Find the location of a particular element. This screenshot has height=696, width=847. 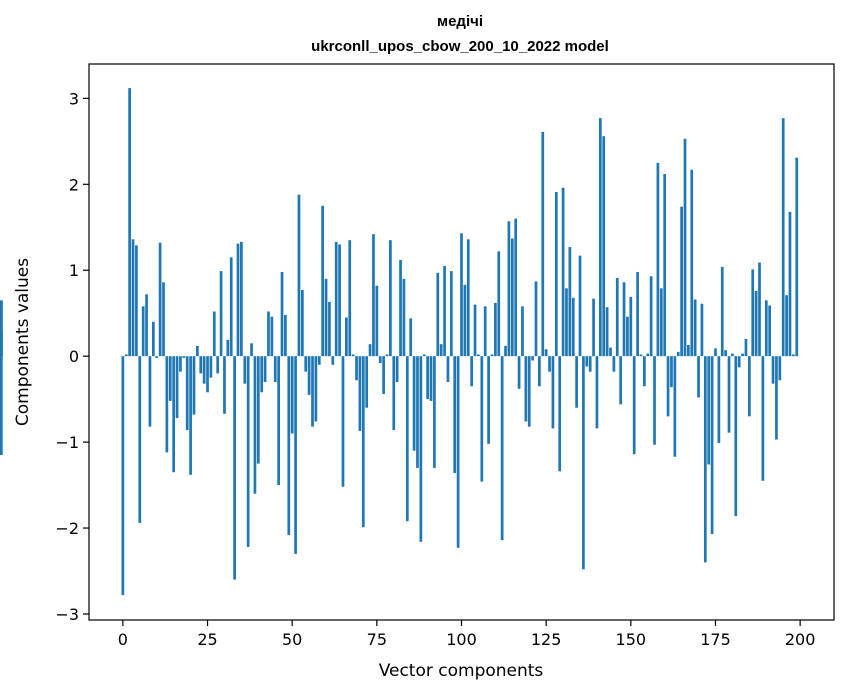

y-tick-label: 3 is located at coordinates (74, 98).